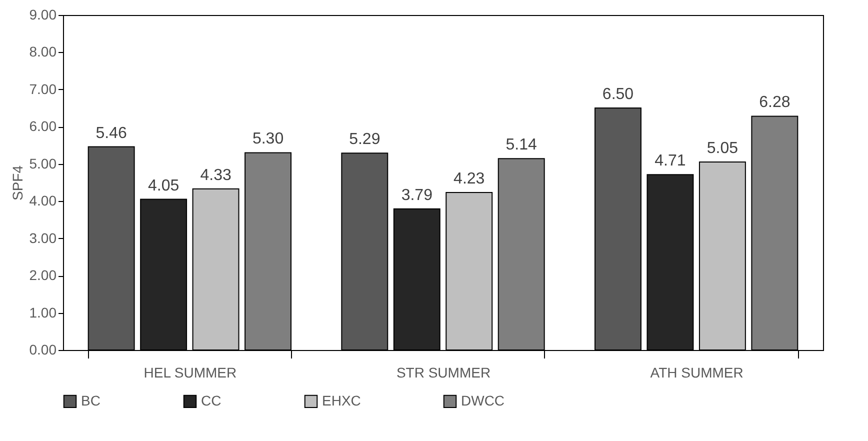 The height and width of the screenshot is (441, 868). I want to click on x-tick-label: STR SUMMER, so click(443, 372).